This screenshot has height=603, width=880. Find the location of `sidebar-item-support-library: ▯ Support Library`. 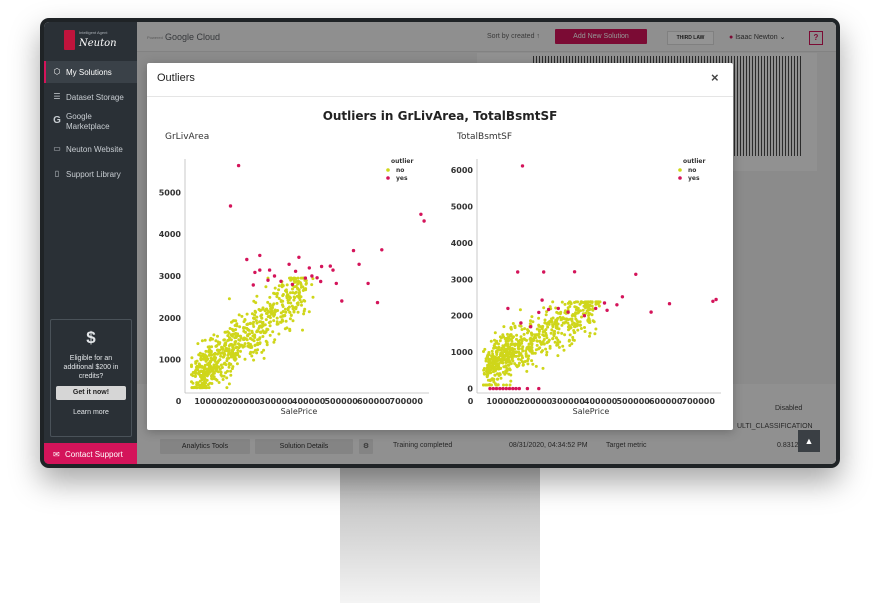

sidebar-item-support-library: ▯ Support Library is located at coordinates (90, 174).